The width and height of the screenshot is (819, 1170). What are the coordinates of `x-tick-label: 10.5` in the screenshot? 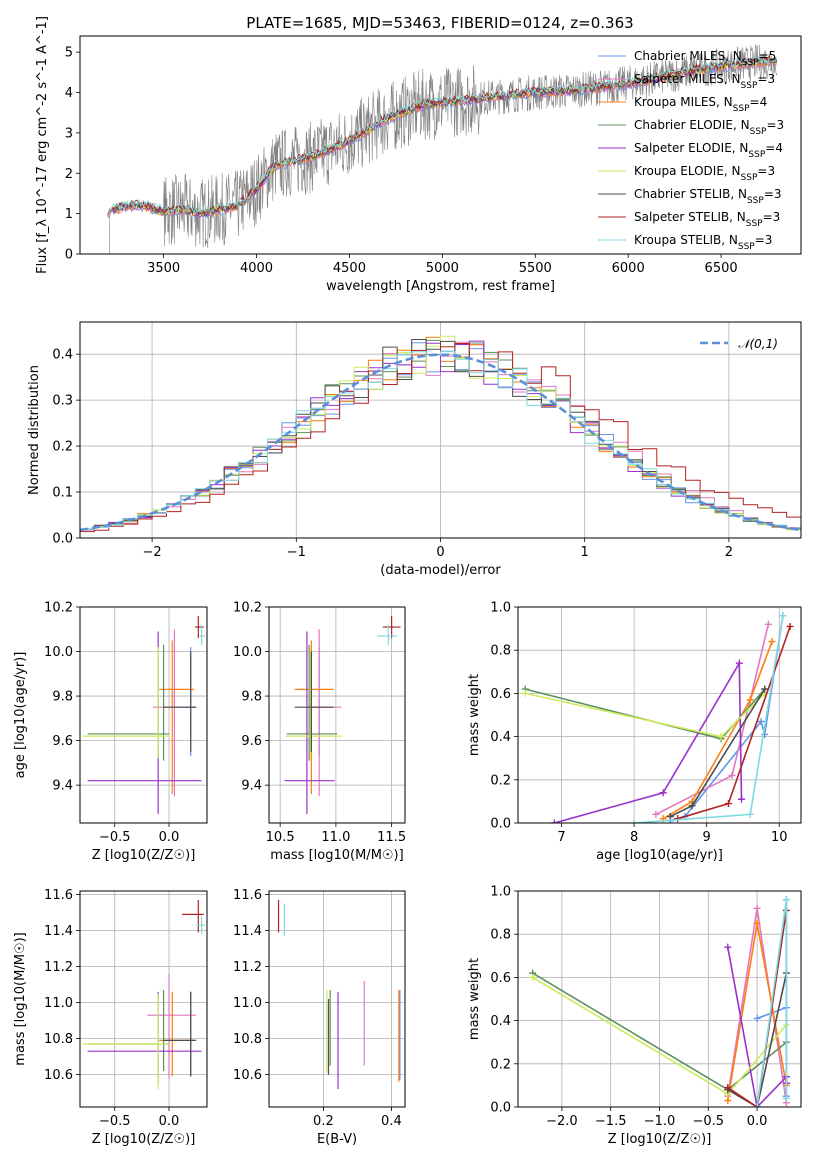 It's located at (280, 837).